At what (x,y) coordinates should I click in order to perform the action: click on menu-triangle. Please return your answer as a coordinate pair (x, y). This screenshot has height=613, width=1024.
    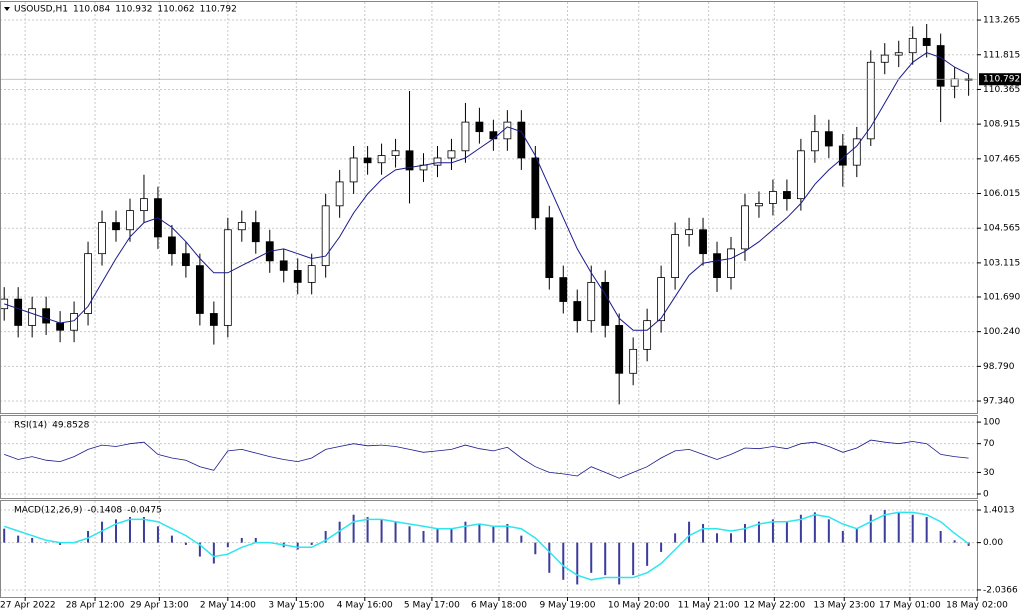
    Looking at the image, I should click on (7, 9).